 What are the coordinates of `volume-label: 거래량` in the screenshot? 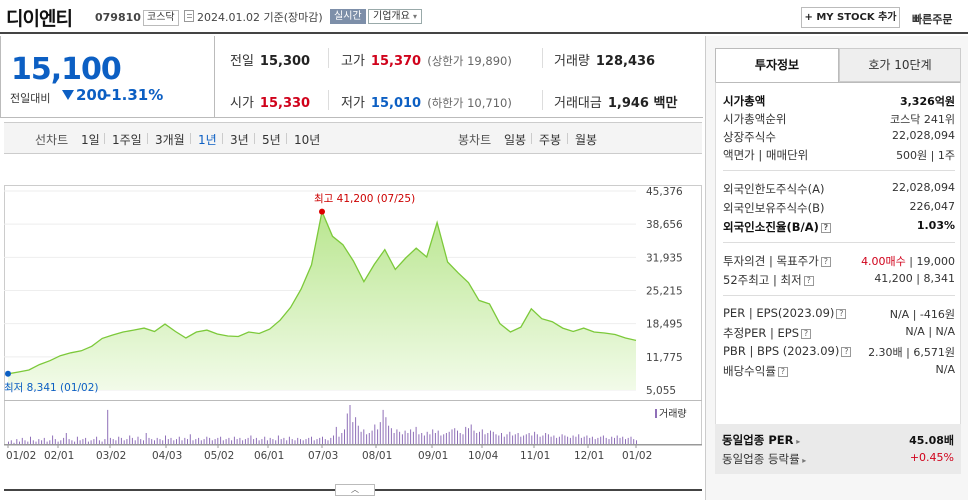 It's located at (572, 61).